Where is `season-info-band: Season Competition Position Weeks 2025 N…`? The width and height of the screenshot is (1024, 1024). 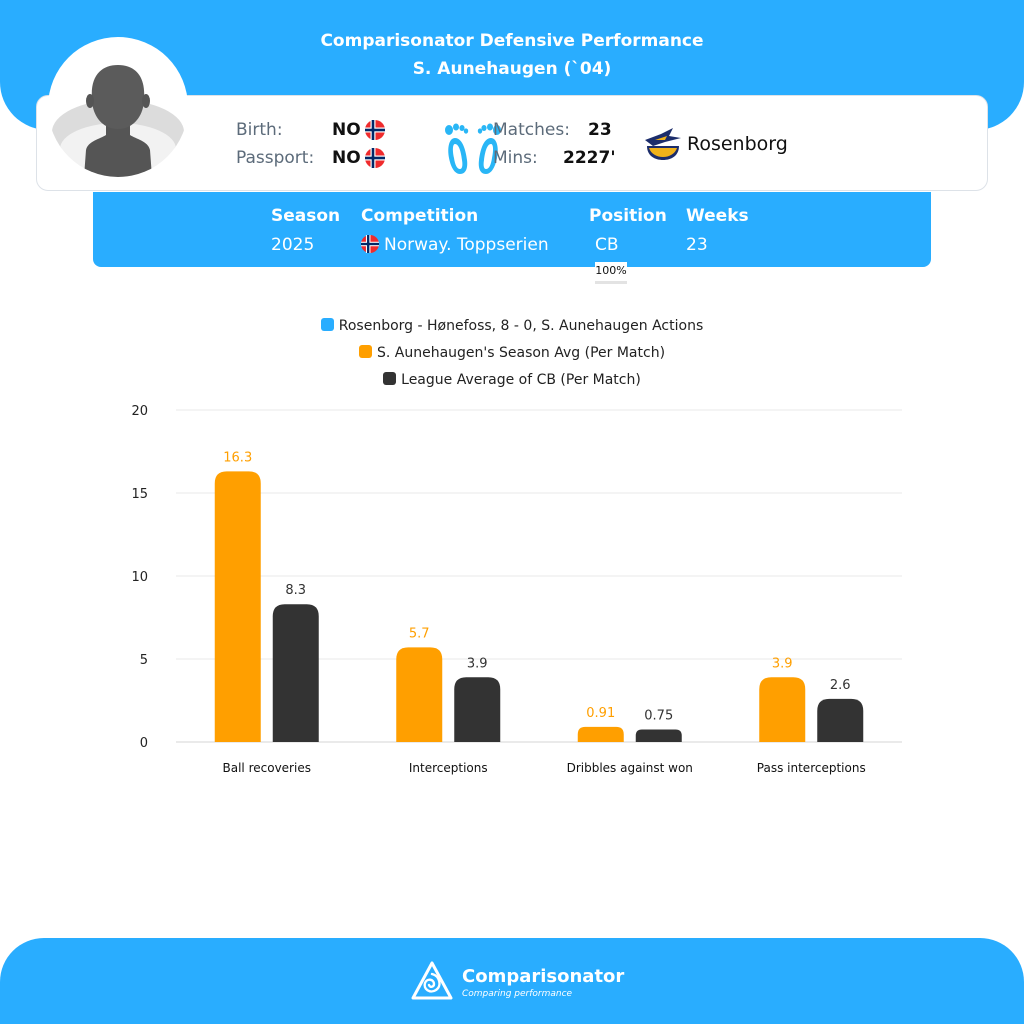 season-info-band: Season Competition Position Weeks 2025 N… is located at coordinates (512, 229).